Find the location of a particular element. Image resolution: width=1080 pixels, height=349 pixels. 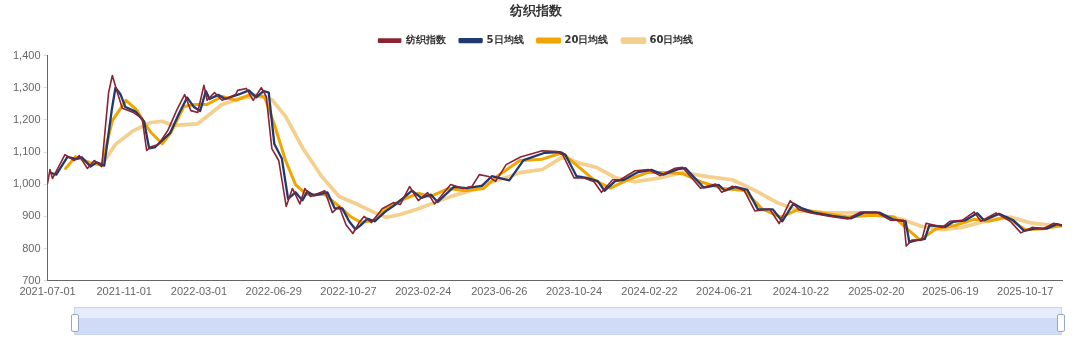

x-tick-label: 2021-07-01 is located at coordinates (47, 291).